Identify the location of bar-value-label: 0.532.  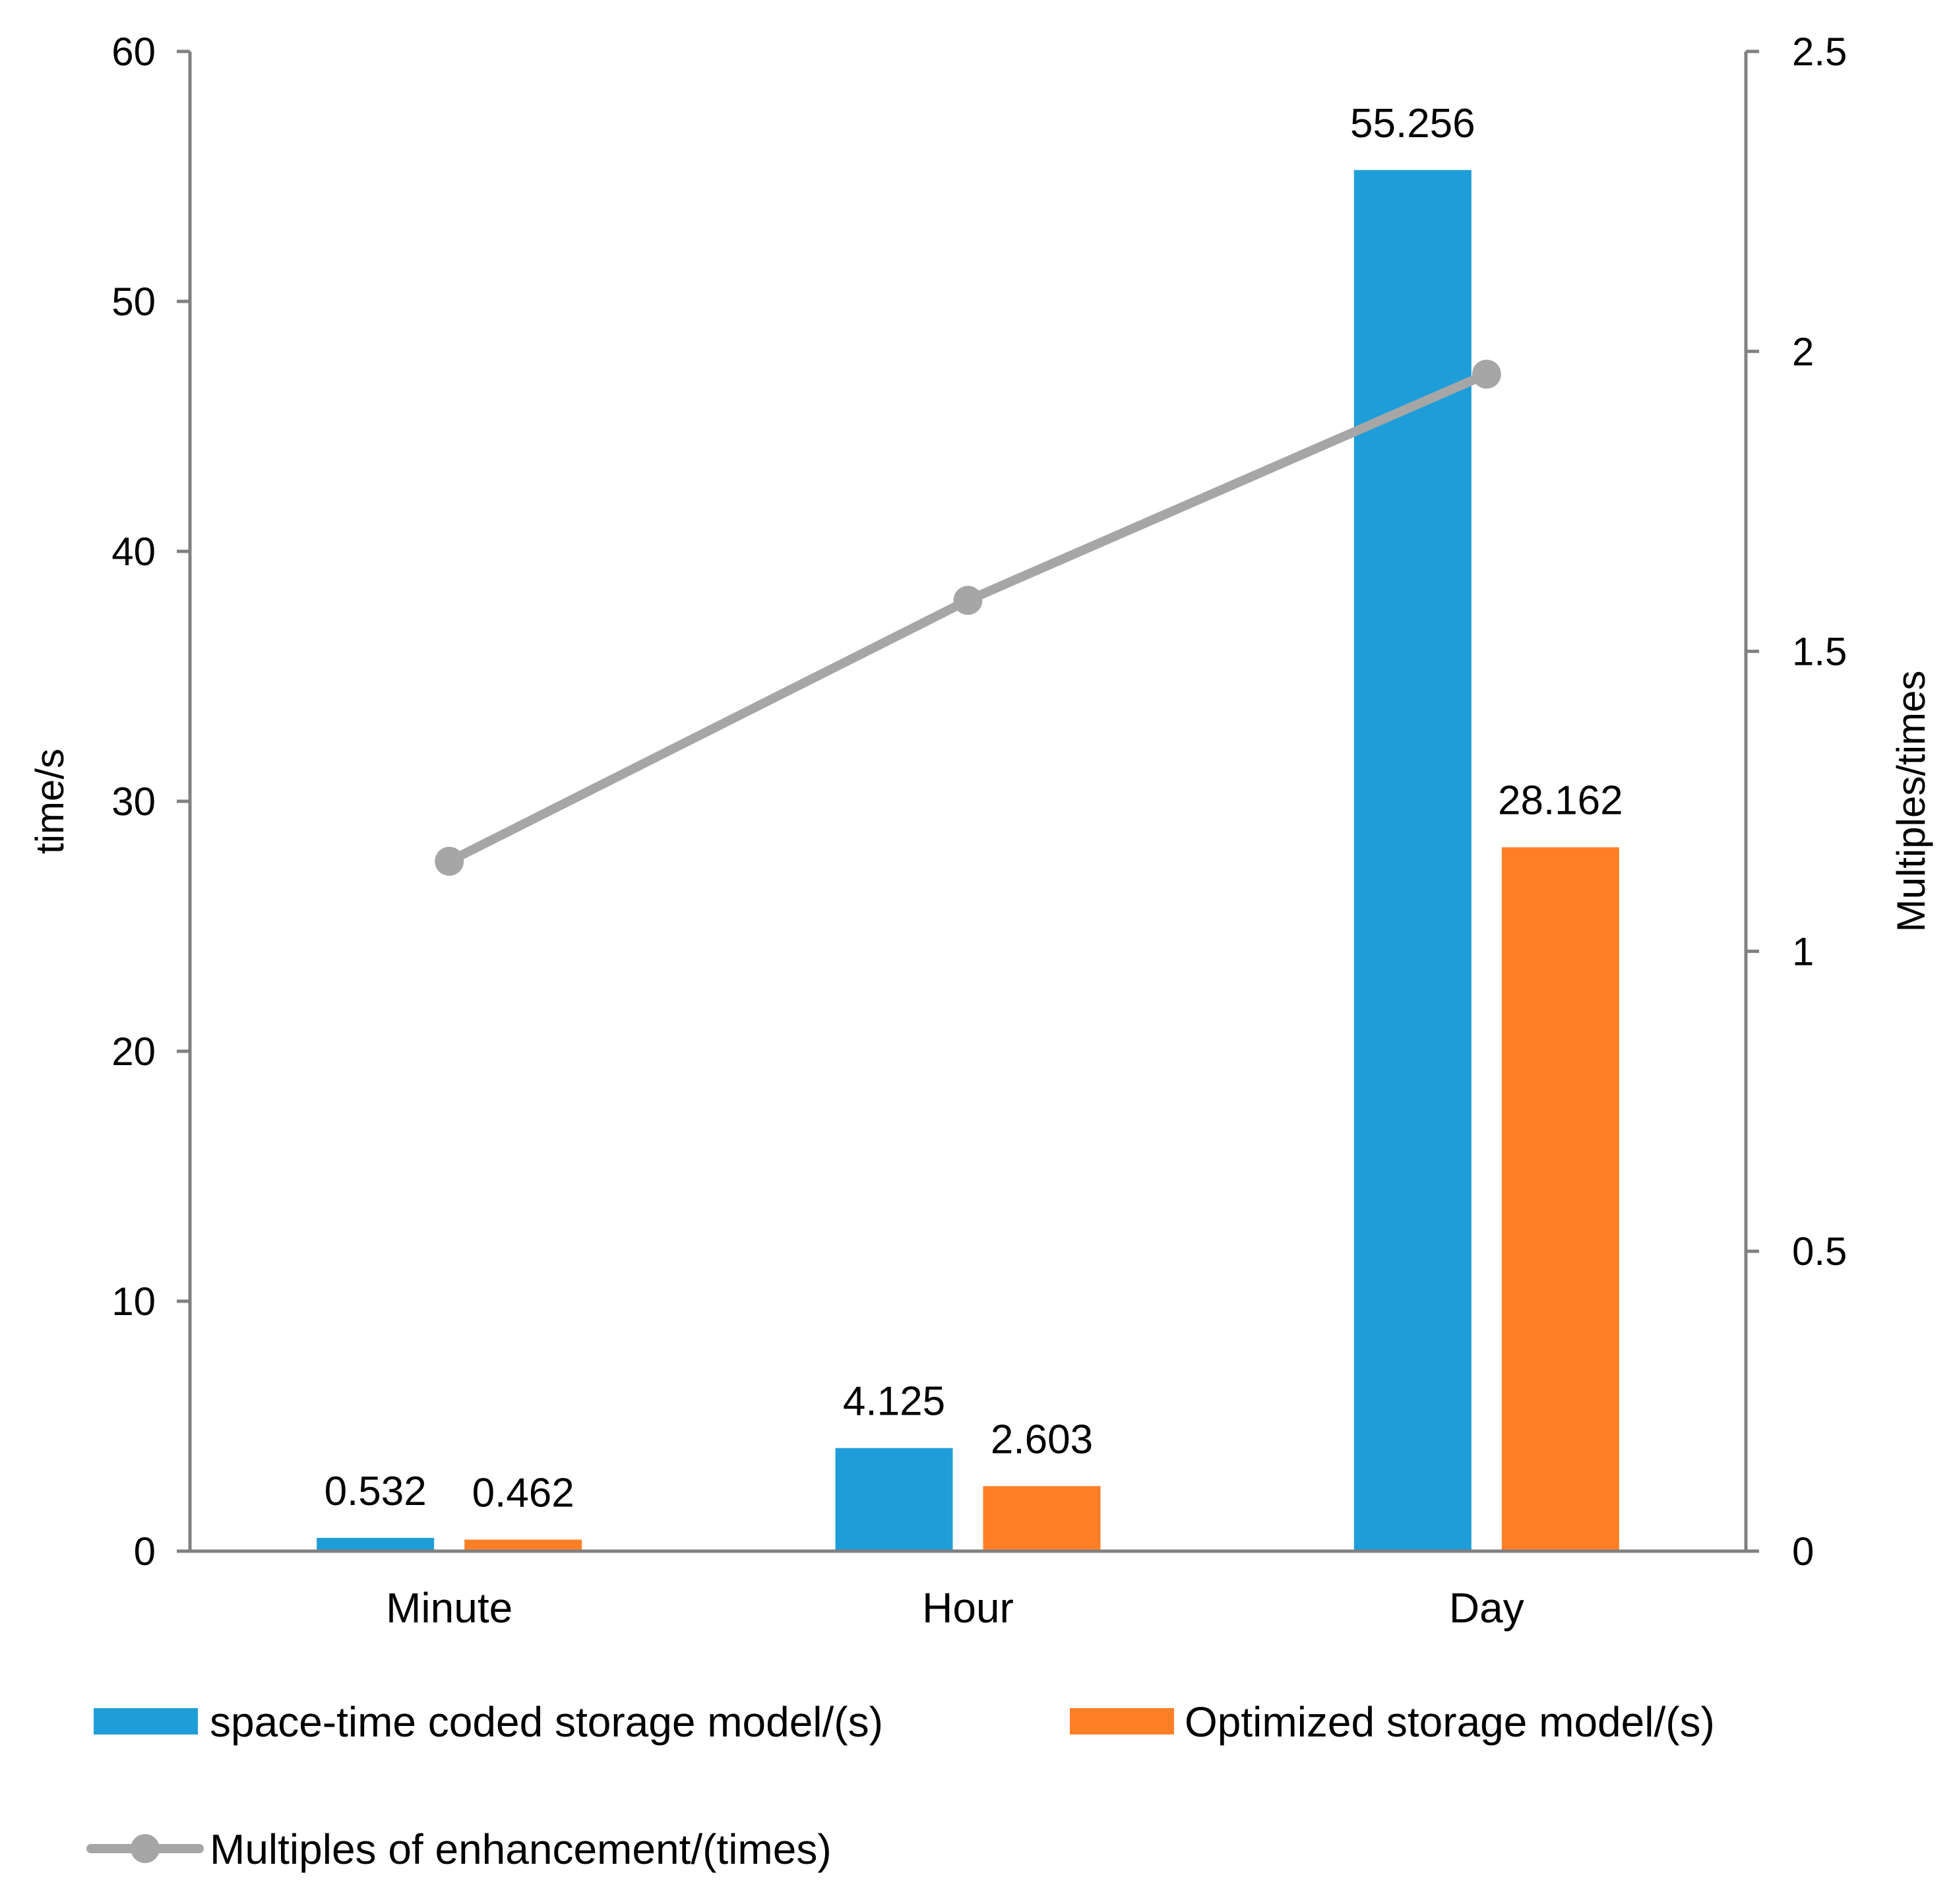
(376, 1491).